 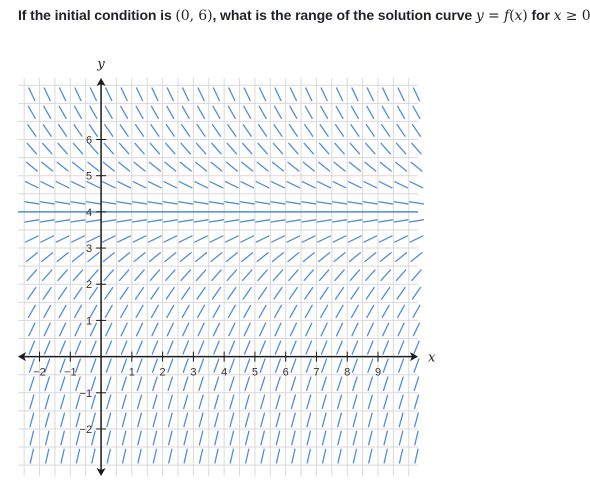 I want to click on x-tick-label: 9, so click(x=378, y=373).